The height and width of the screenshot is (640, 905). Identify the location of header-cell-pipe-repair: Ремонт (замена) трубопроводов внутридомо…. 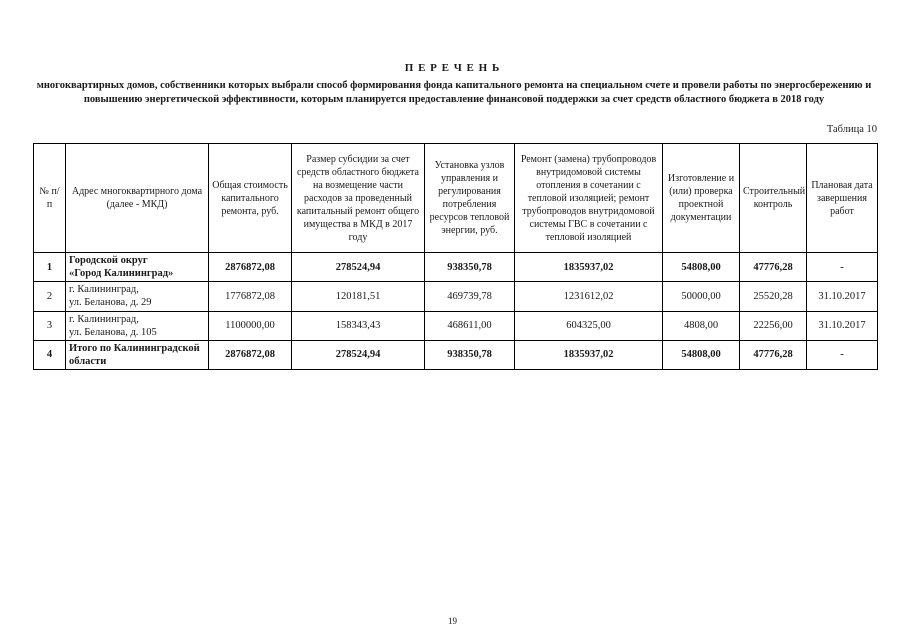
(588, 198).